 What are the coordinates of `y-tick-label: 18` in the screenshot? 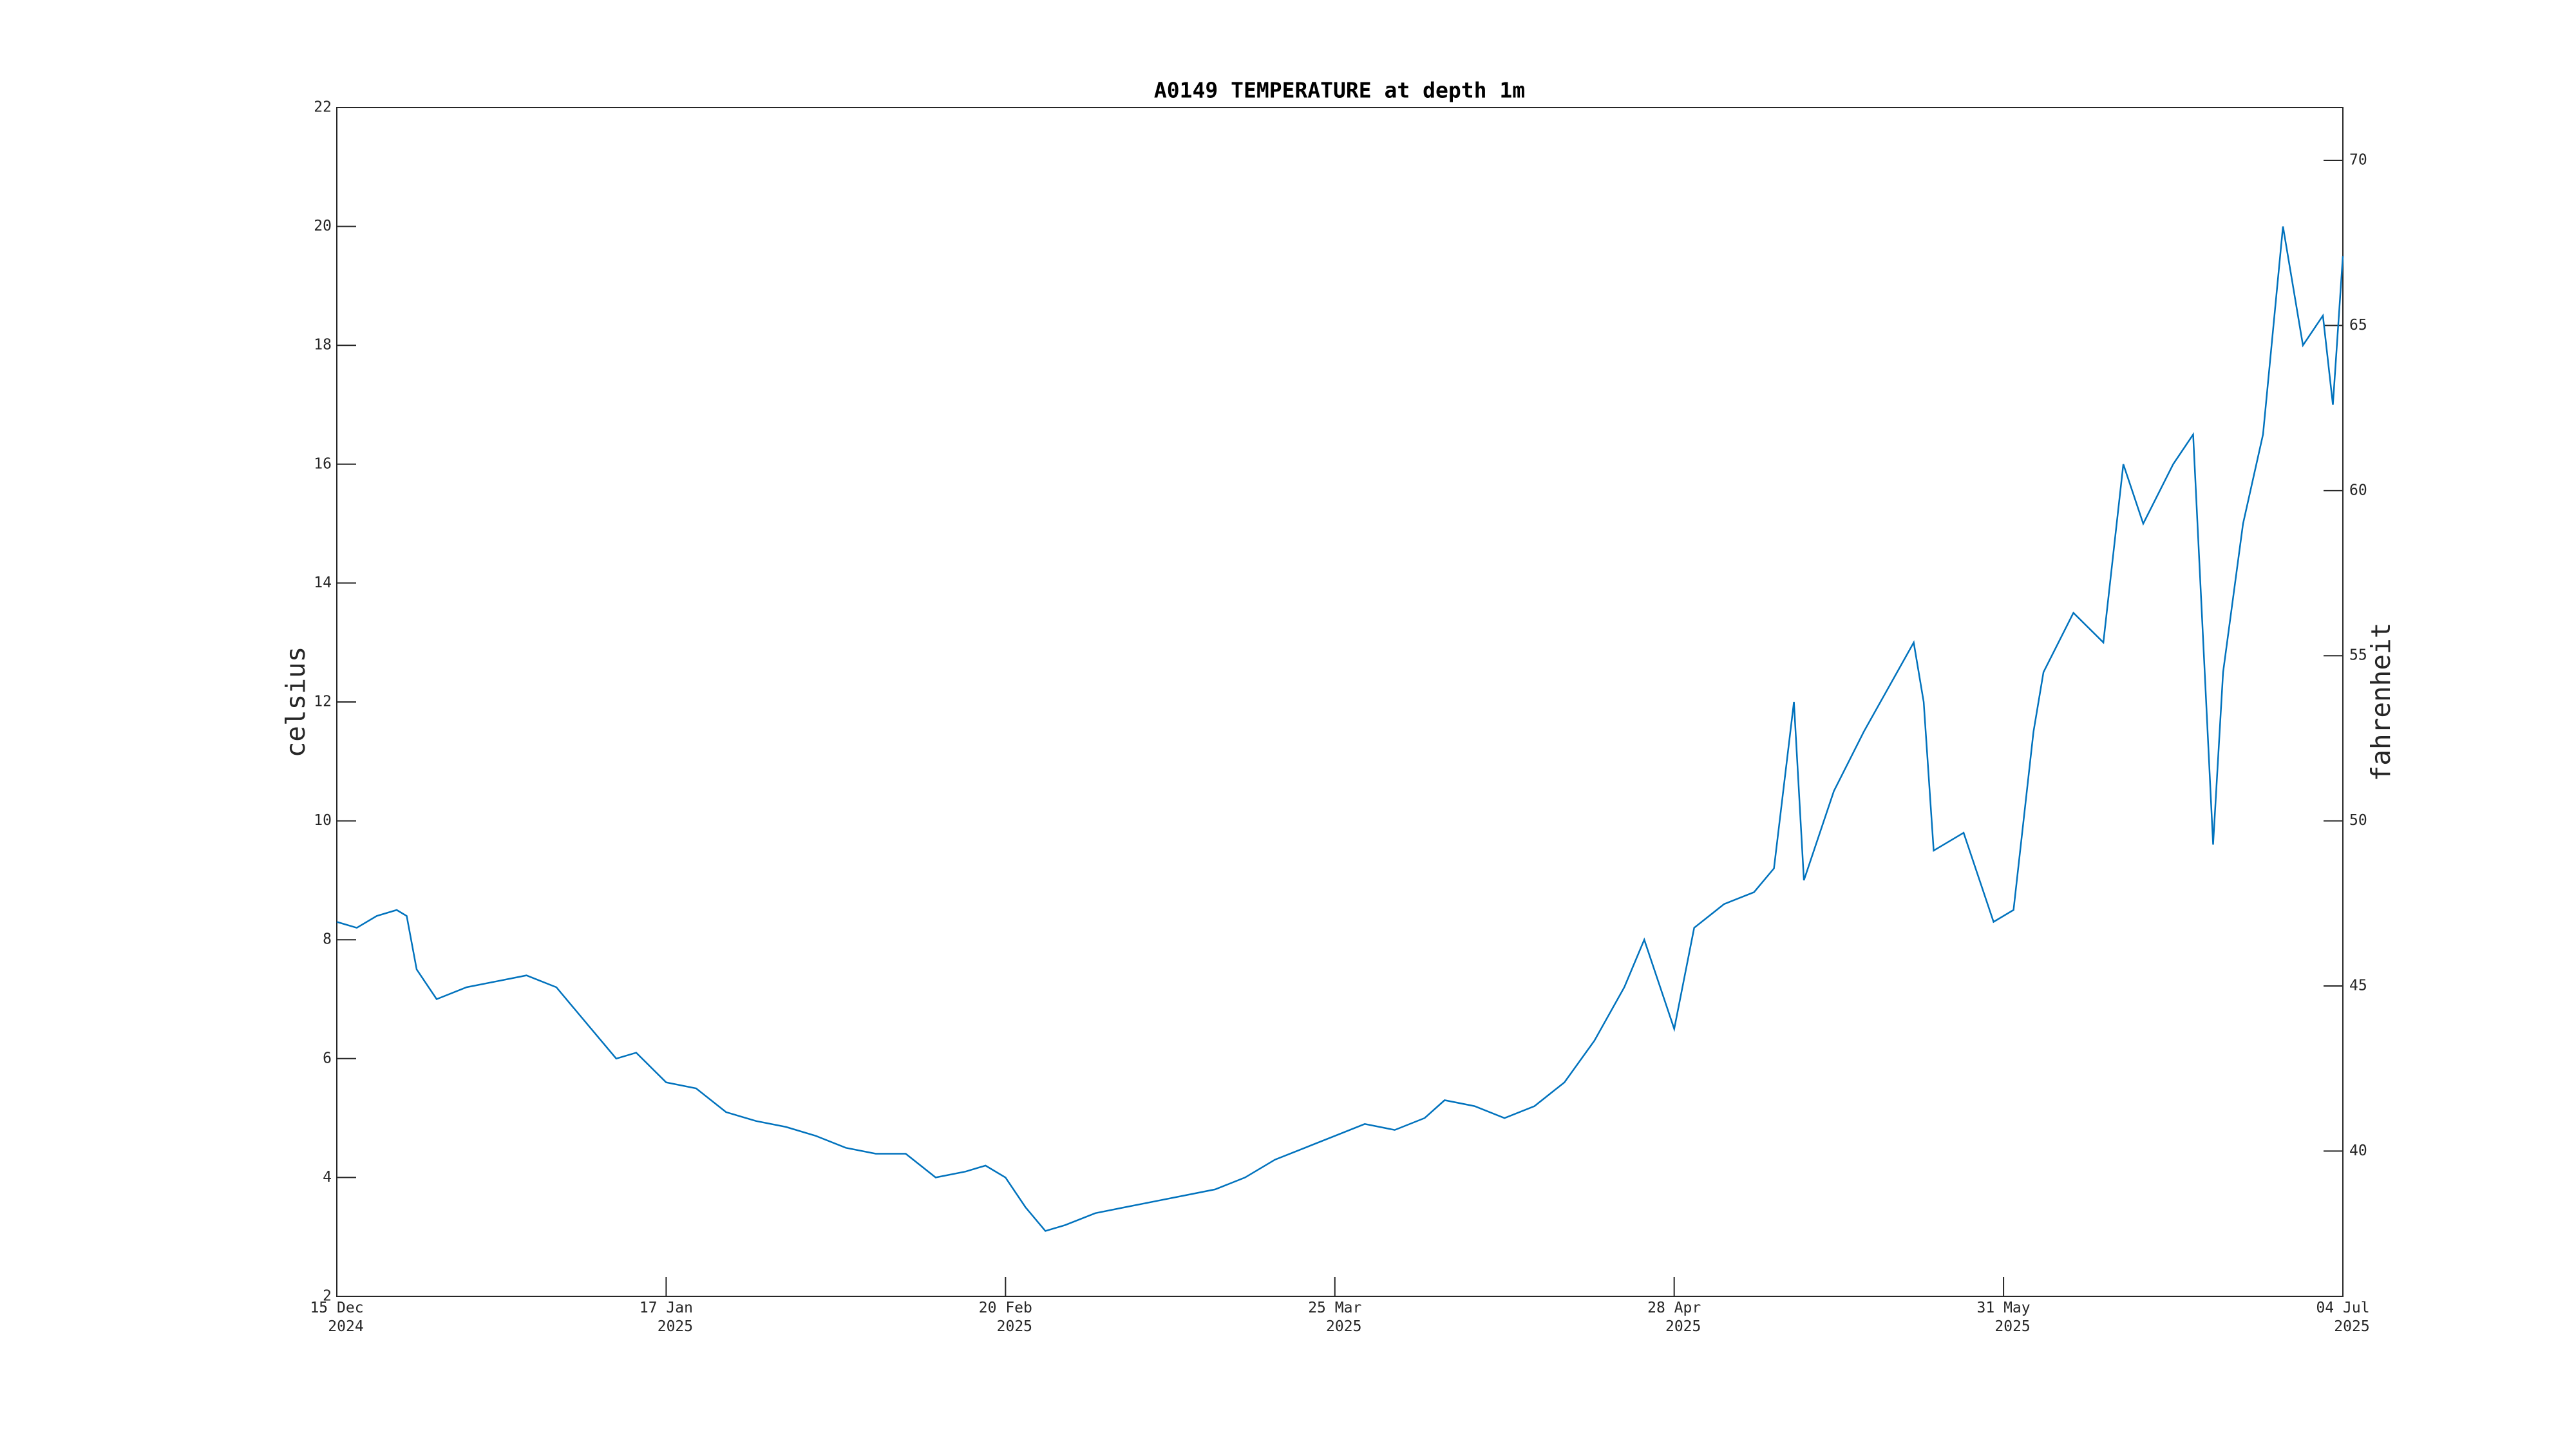 It's located at (323, 346).